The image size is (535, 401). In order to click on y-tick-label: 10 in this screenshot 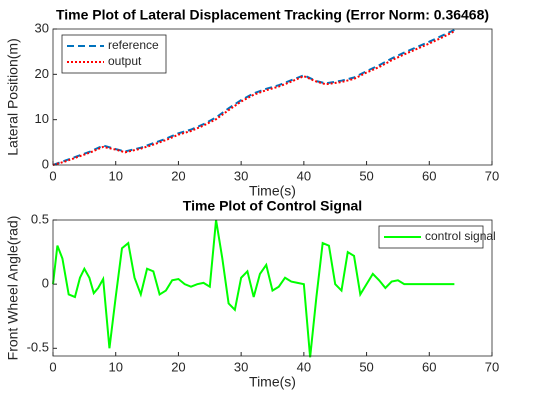, I will do `click(42, 118)`.